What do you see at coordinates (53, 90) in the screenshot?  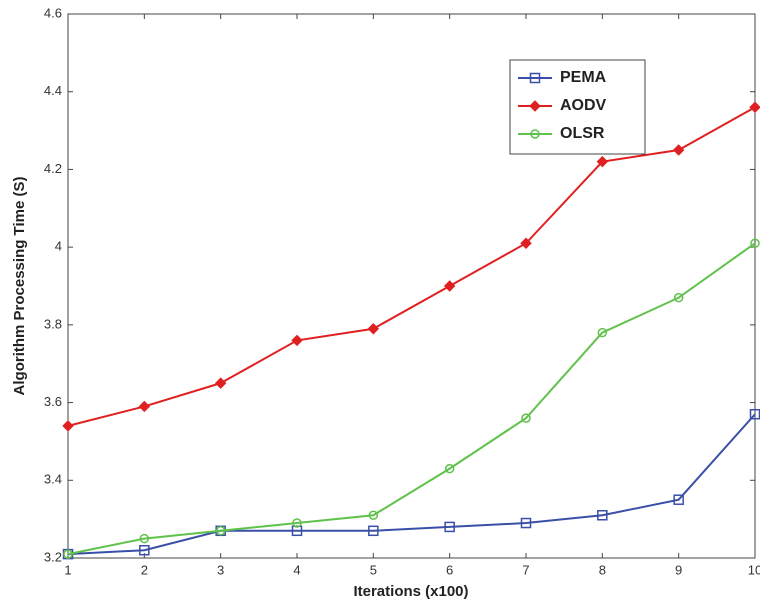 I see `y-tick-label: 4.4` at bounding box center [53, 90].